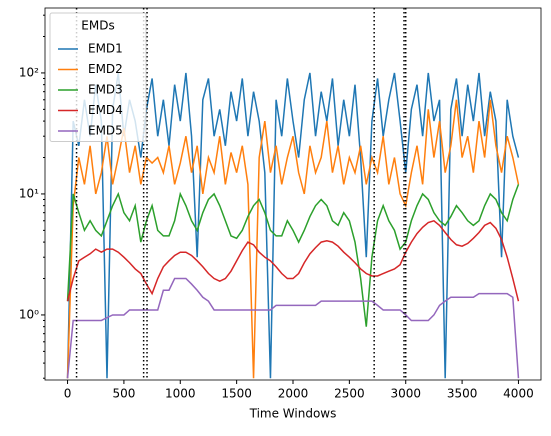 The height and width of the screenshot is (436, 551). I want to click on x-tick-label: 0, so click(68, 394).